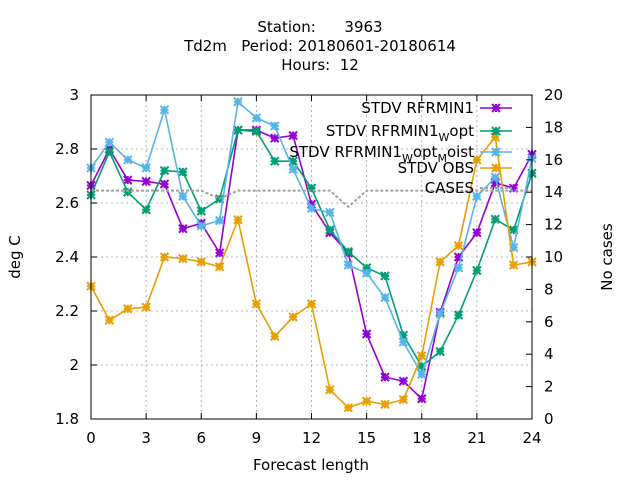 The height and width of the screenshot is (480, 640). Describe the element at coordinates (320, 27) in the screenshot. I see `chart-title-station: Station: 3963` at that location.